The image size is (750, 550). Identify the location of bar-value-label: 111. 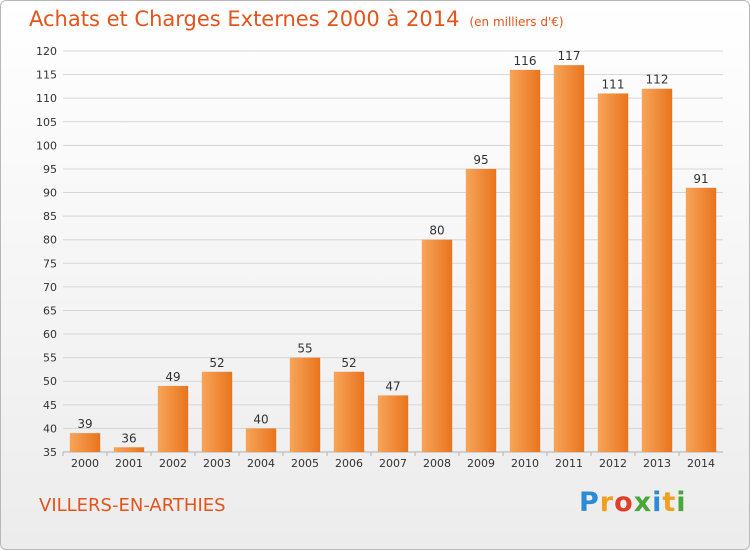
(613, 84).